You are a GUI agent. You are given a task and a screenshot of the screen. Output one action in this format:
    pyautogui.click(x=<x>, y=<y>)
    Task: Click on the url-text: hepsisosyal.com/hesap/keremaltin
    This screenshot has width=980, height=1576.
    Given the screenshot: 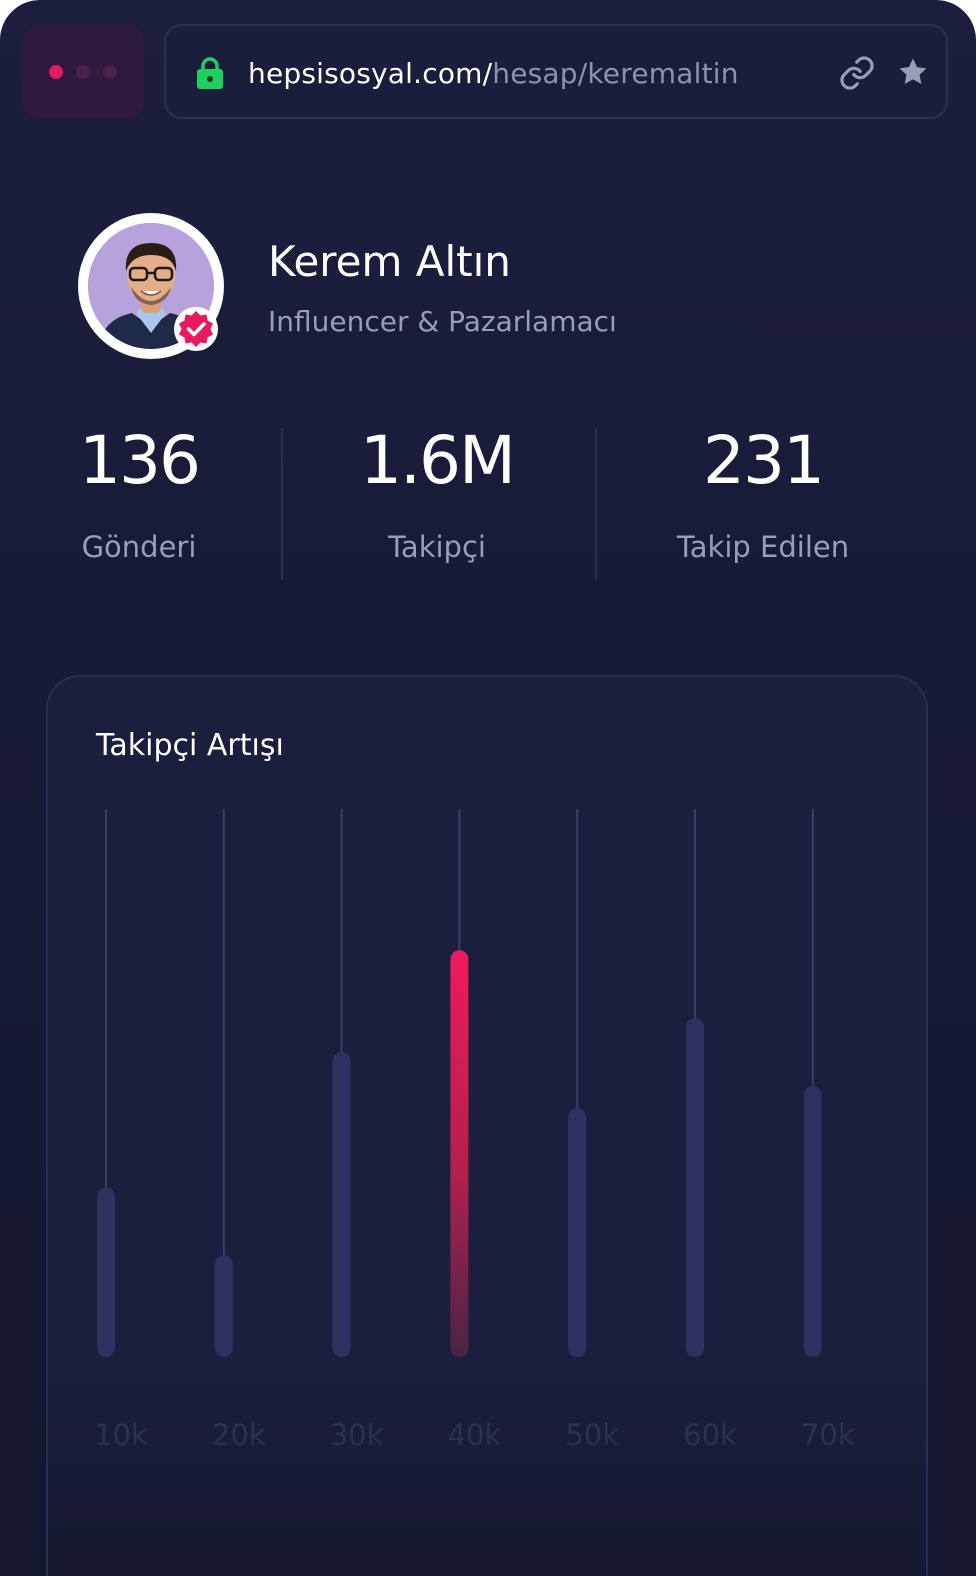 What is the action you would take?
    pyautogui.click(x=493, y=74)
    